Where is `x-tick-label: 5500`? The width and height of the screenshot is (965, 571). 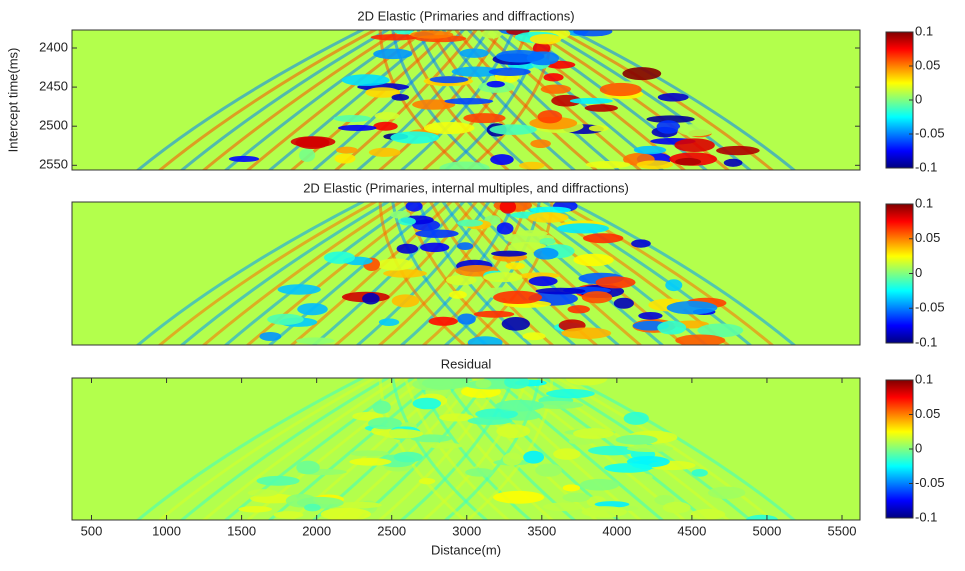
x-tick-label: 5500 is located at coordinates (842, 530).